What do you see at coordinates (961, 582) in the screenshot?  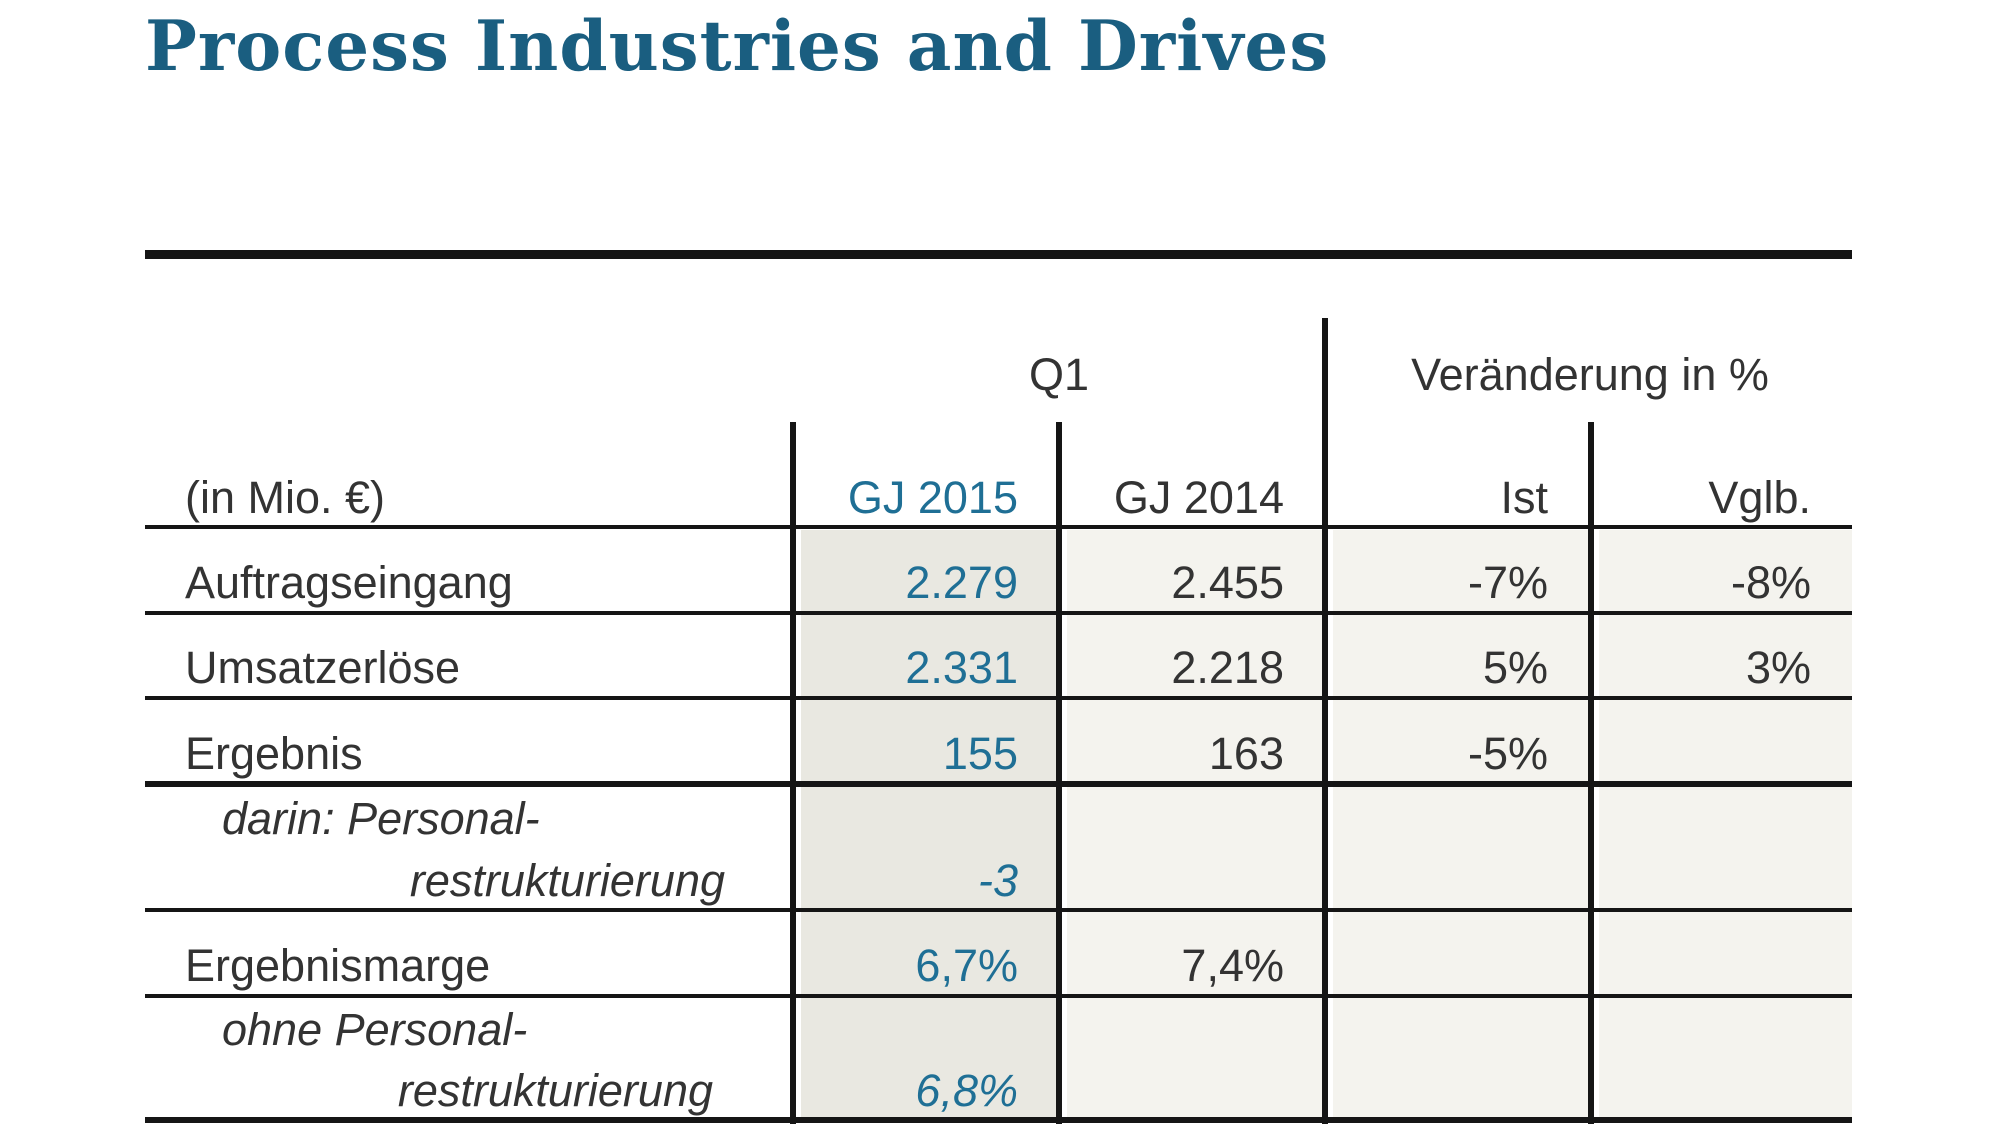 I see `cell-gj2015: 2.279` at bounding box center [961, 582].